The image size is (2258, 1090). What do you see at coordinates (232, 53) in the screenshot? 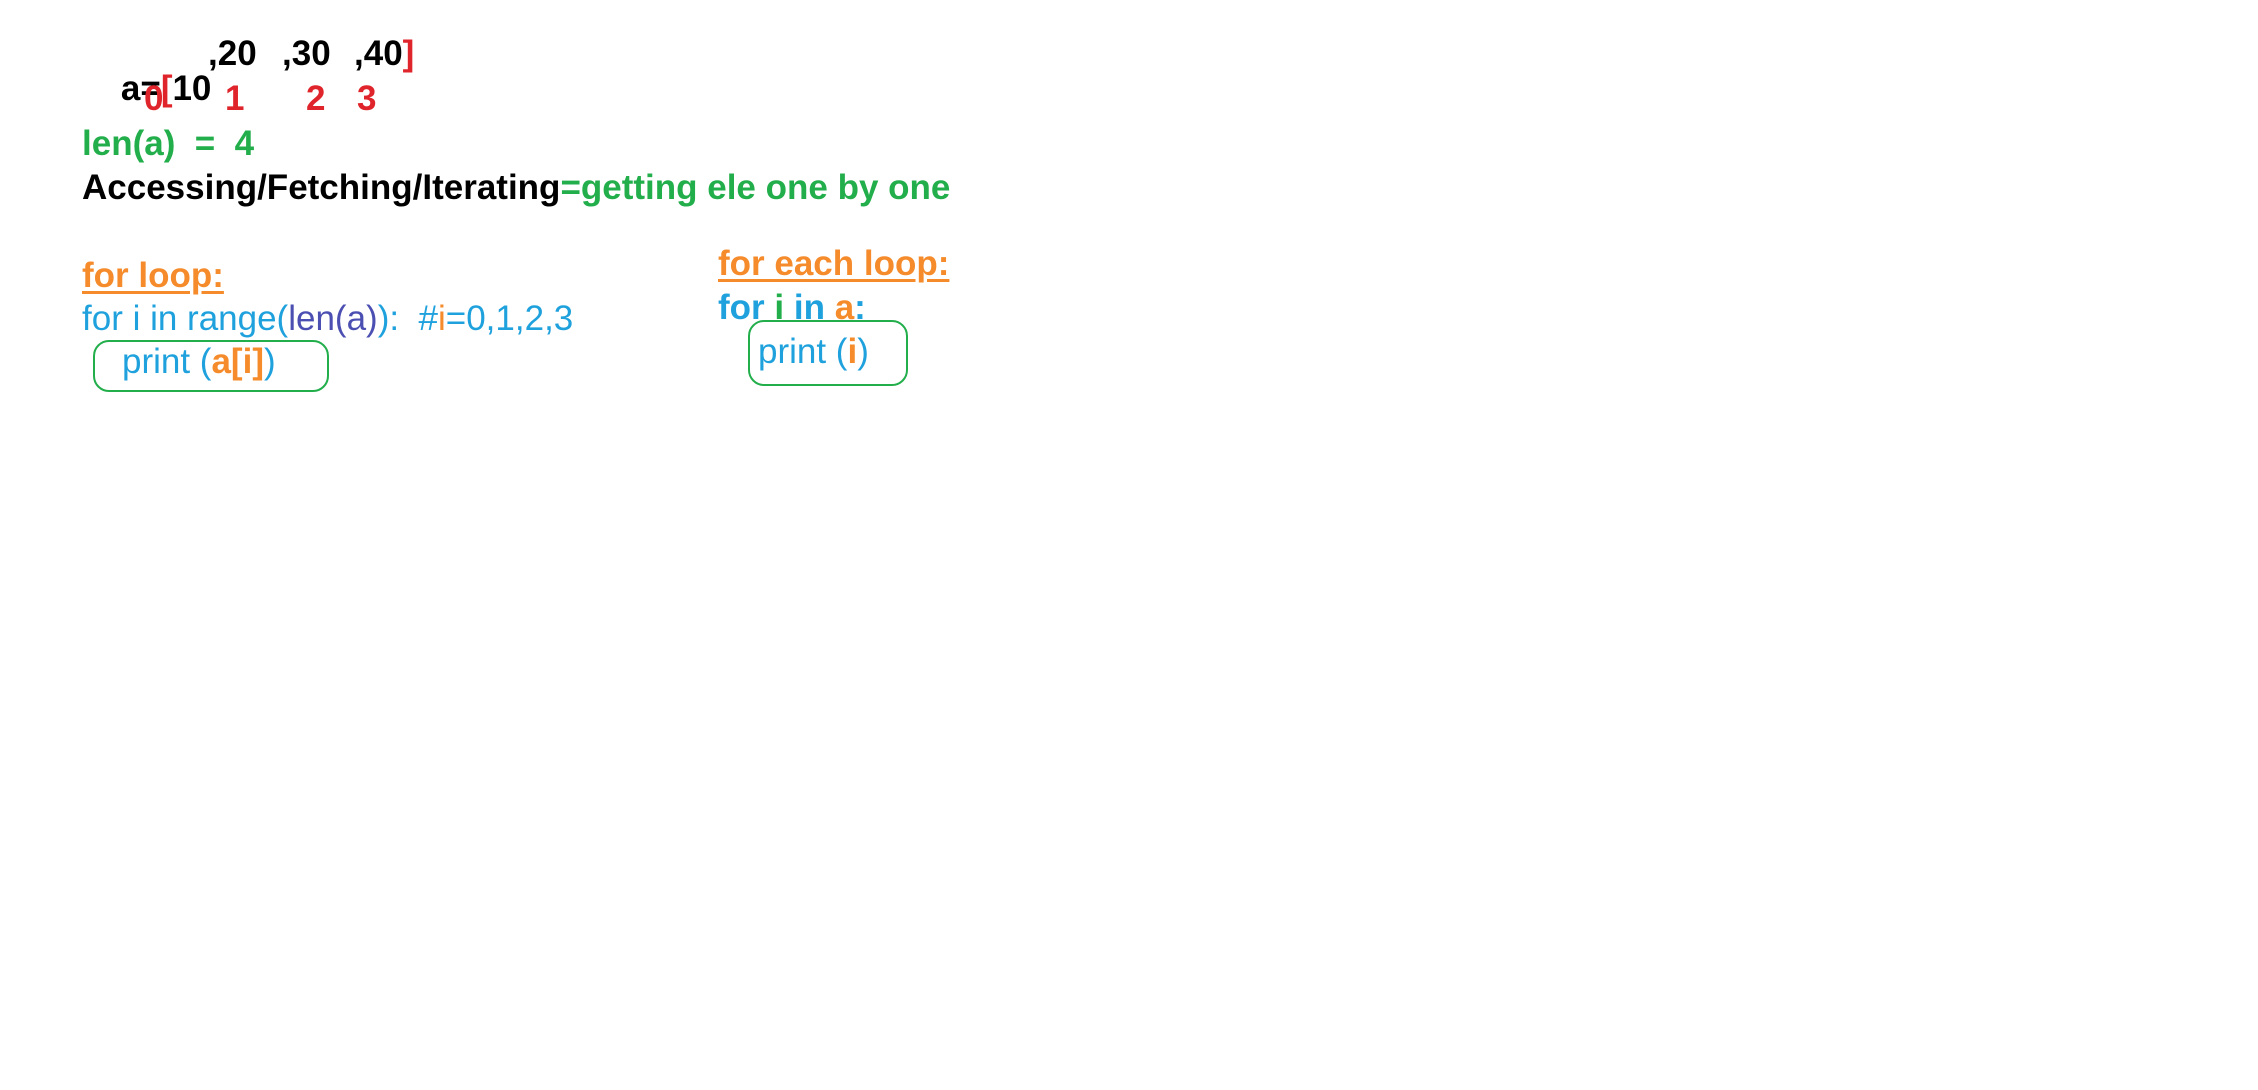
I see `list-value-2: ,20` at bounding box center [232, 53].